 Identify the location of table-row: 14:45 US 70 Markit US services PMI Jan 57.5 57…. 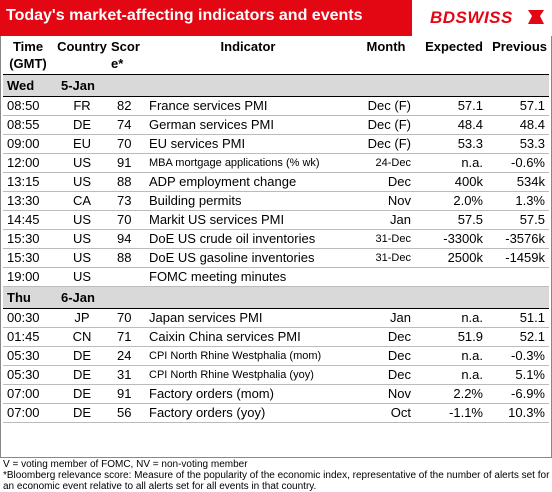
(276, 220).